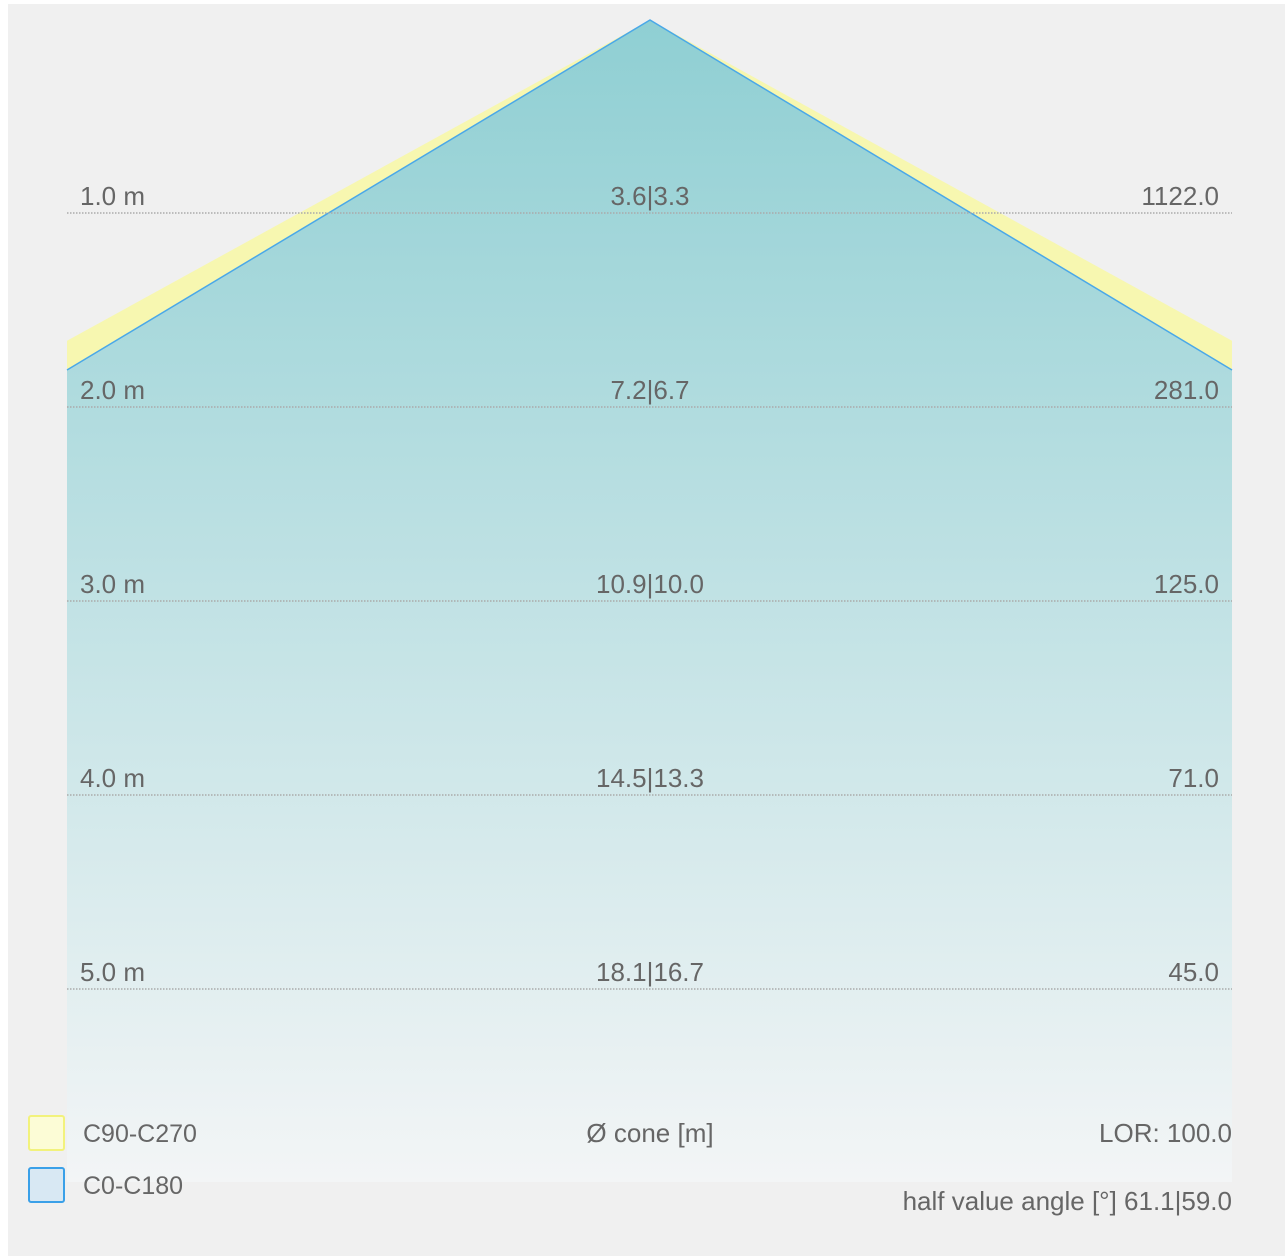 Image resolution: width=1285 pixels, height=1256 pixels. Describe the element at coordinates (46, 1185) in the screenshot. I see `legend-swatch-c0-c180` at that location.